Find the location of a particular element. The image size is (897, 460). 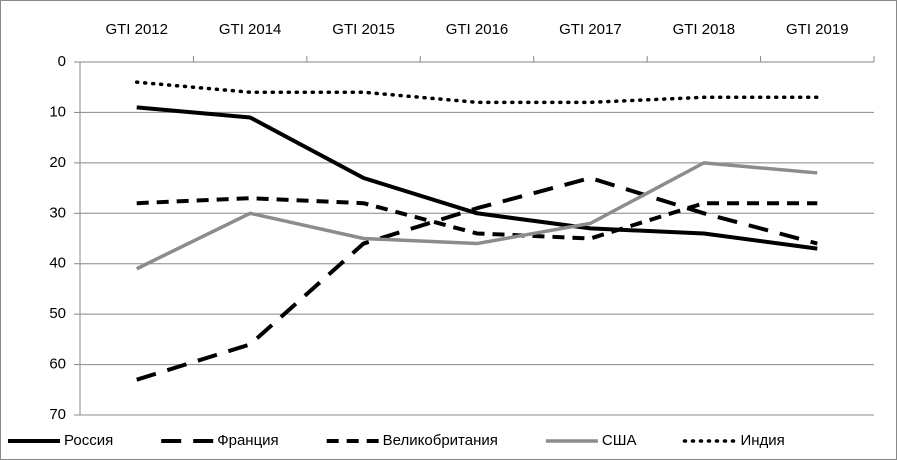

x-tick-label: GTI 2012 is located at coordinates (136, 29).